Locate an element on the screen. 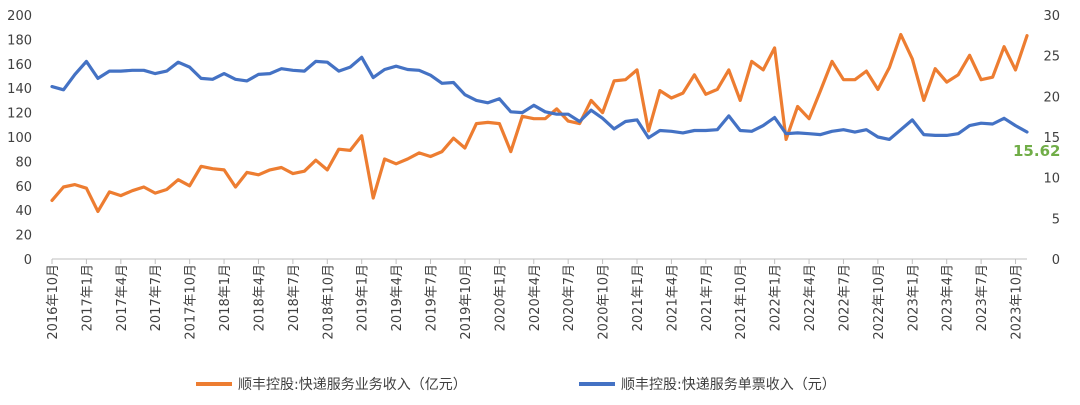 This screenshot has height=405, width=1080. x-axis-tick-label: 2018年7月 is located at coordinates (294, 297).